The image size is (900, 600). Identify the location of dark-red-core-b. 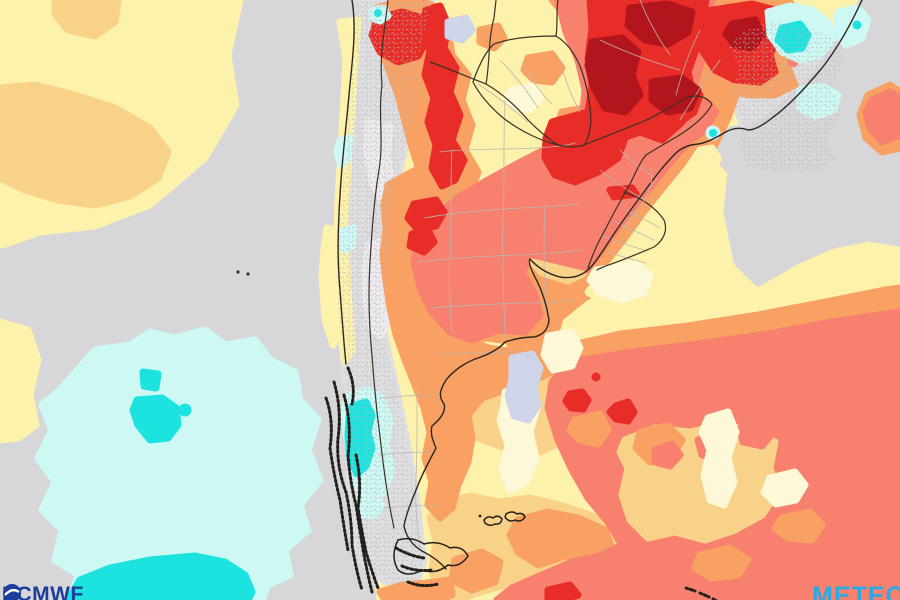
(614, 75).